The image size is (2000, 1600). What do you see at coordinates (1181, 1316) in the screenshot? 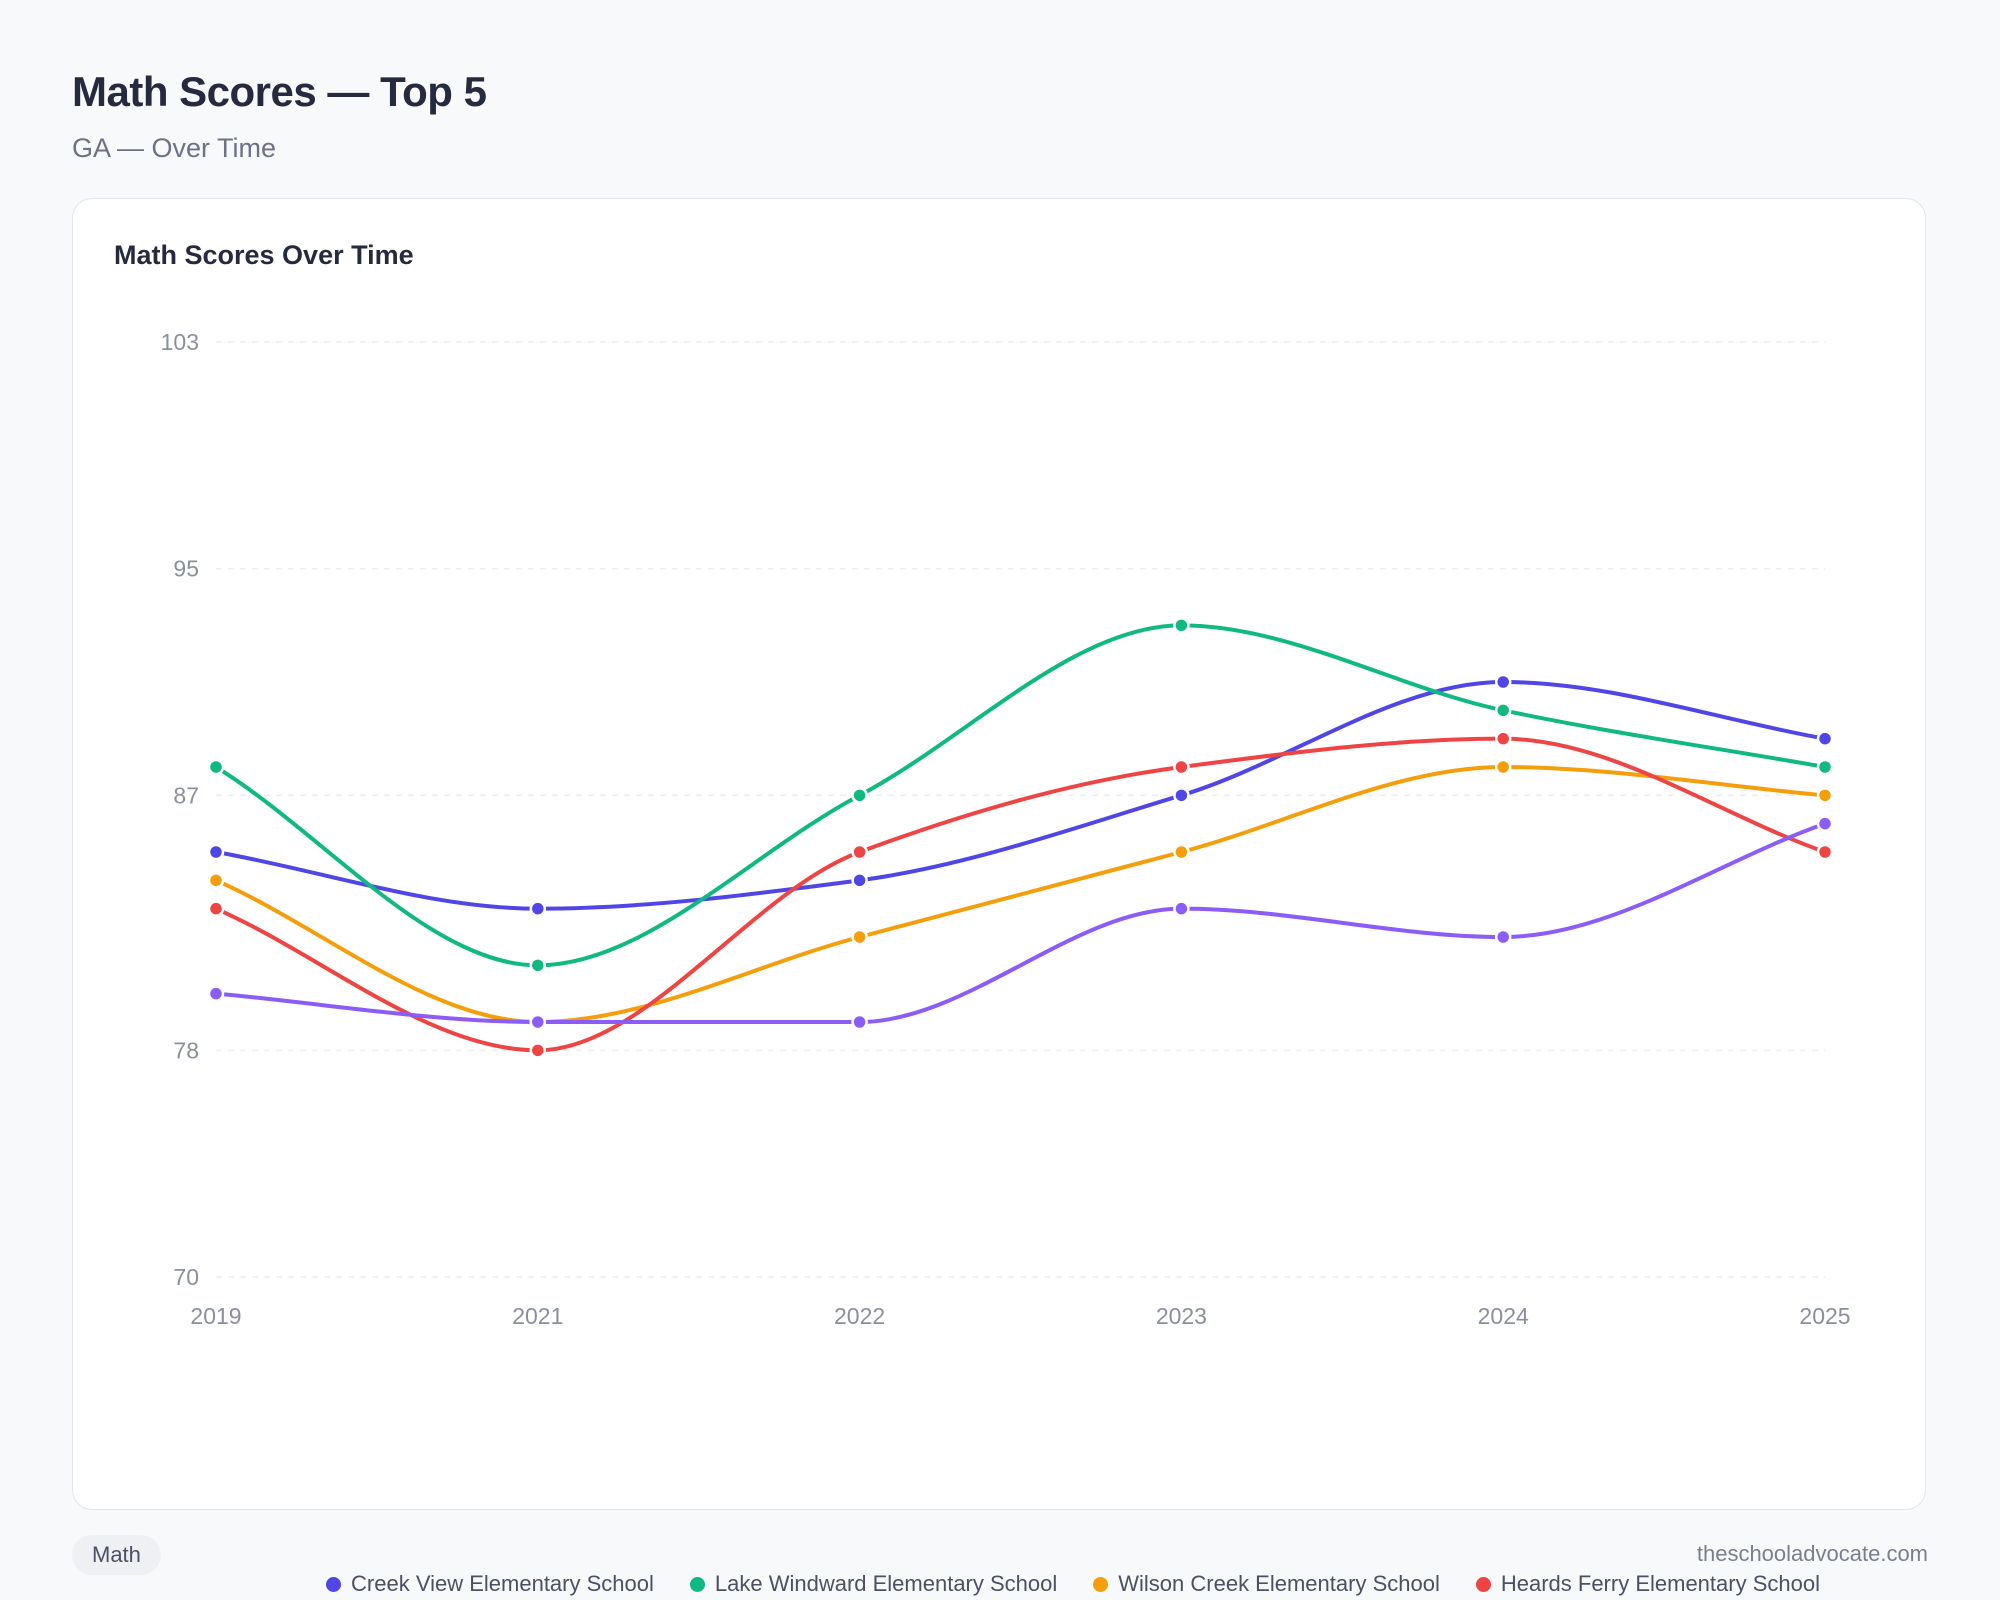
I see `x-tick-label: 2023` at bounding box center [1181, 1316].